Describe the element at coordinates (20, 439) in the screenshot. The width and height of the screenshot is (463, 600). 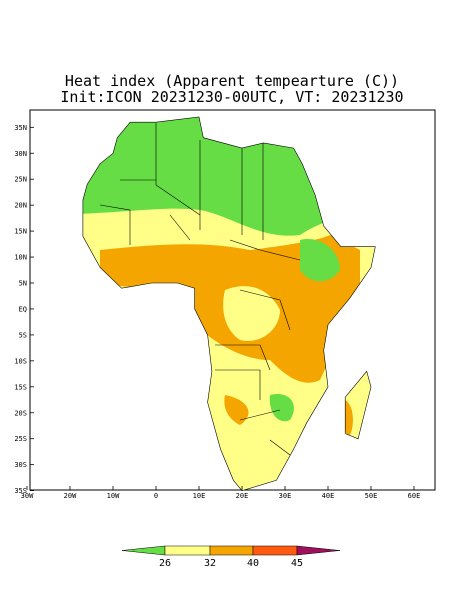
I see `lat-label: 25S` at that location.